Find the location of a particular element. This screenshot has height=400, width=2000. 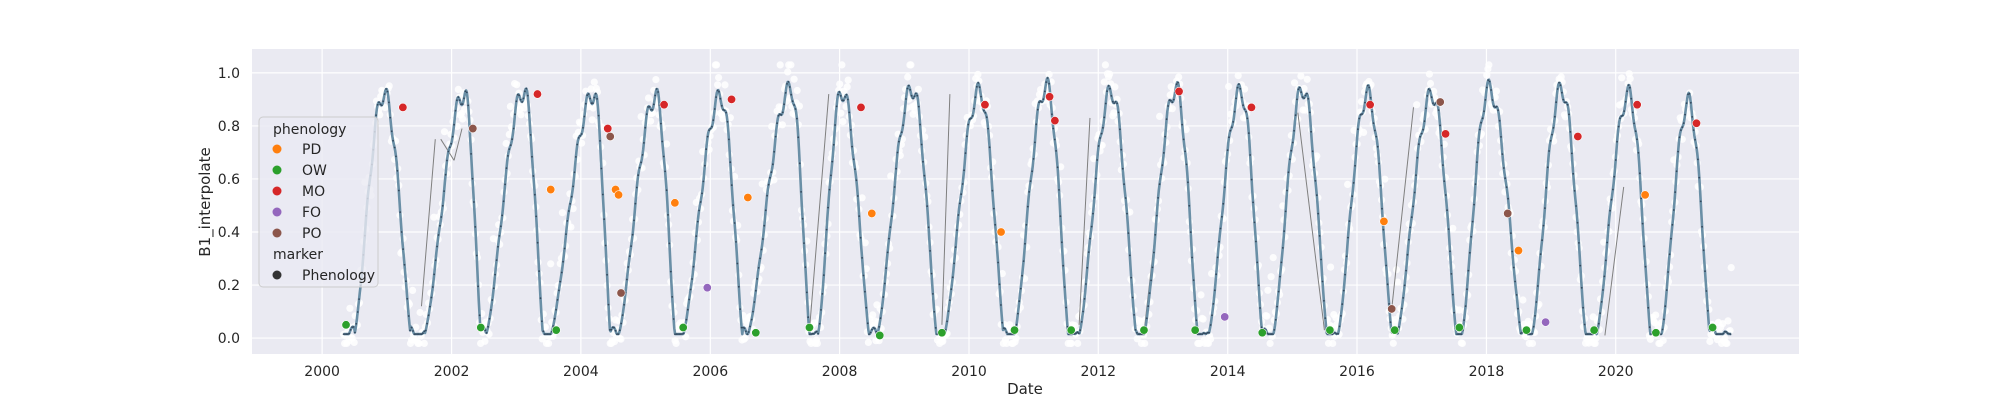

phenology-point-pd is located at coordinates (872, 213).